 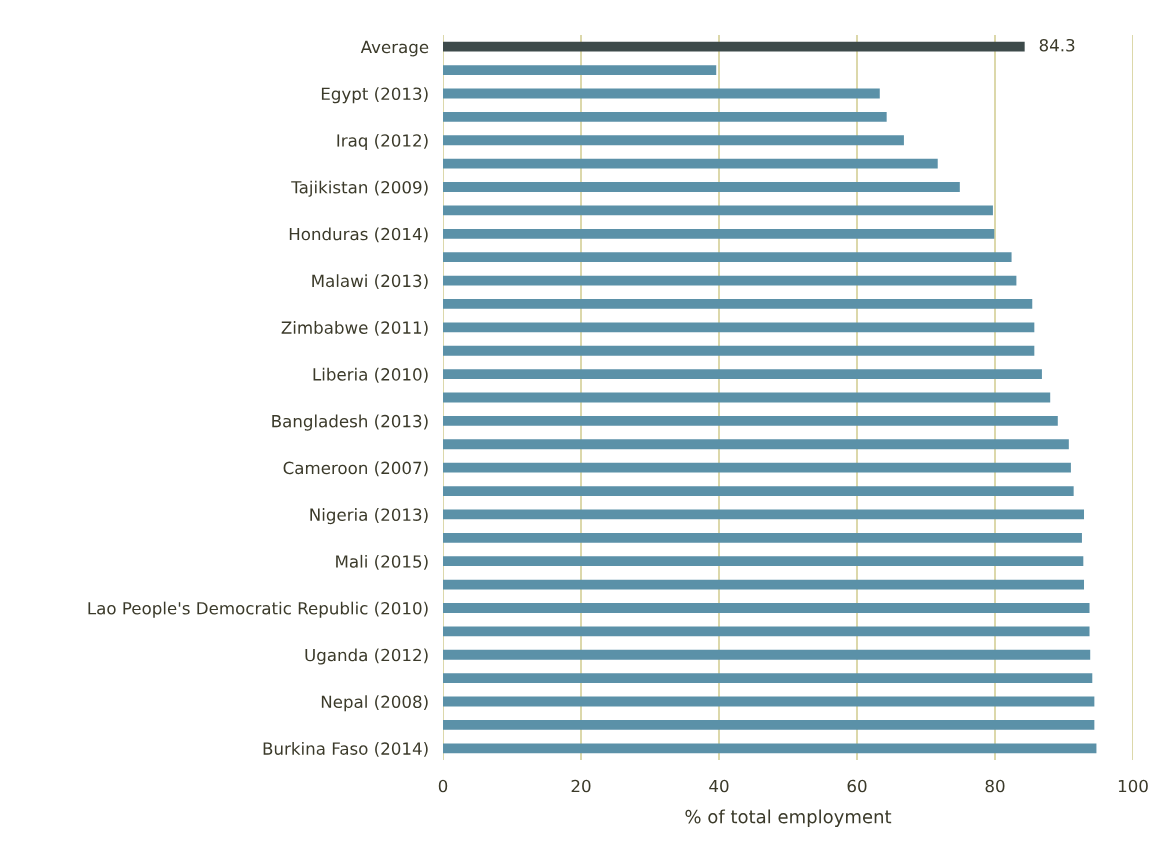 I want to click on y-tick-label: Egypt (2013), so click(x=374, y=95).